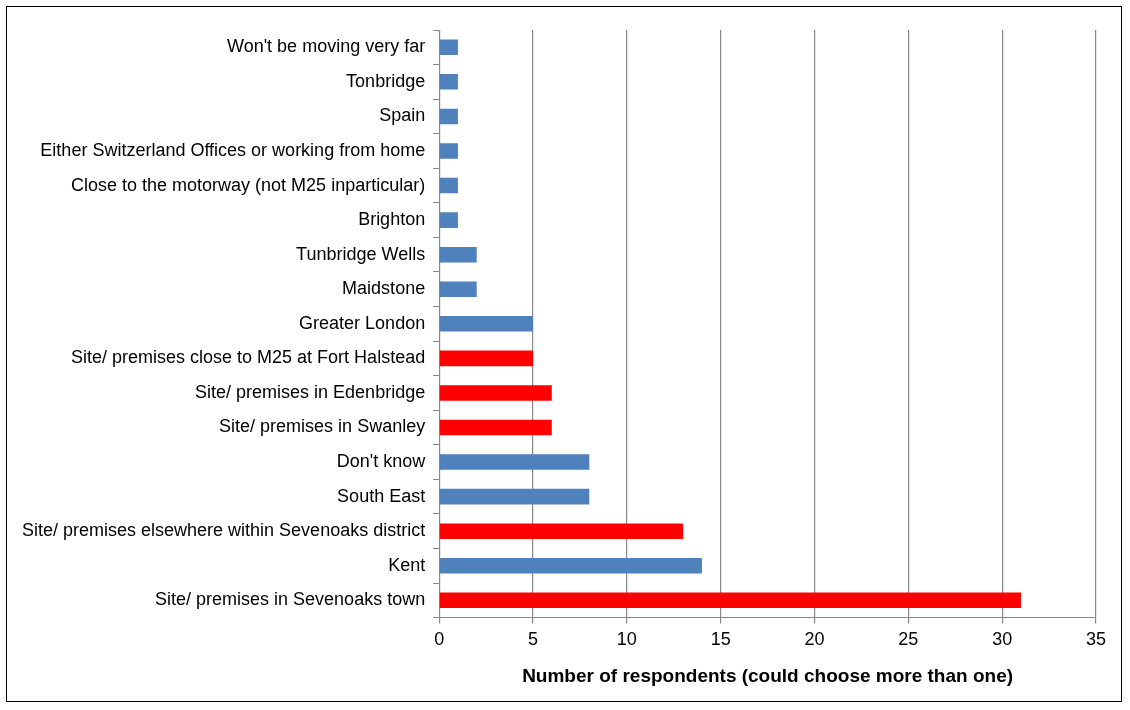 Image resolution: width=1130 pixels, height=710 pixels. What do you see at coordinates (720, 639) in the screenshot?
I see `x-tick-label: 15` at bounding box center [720, 639].